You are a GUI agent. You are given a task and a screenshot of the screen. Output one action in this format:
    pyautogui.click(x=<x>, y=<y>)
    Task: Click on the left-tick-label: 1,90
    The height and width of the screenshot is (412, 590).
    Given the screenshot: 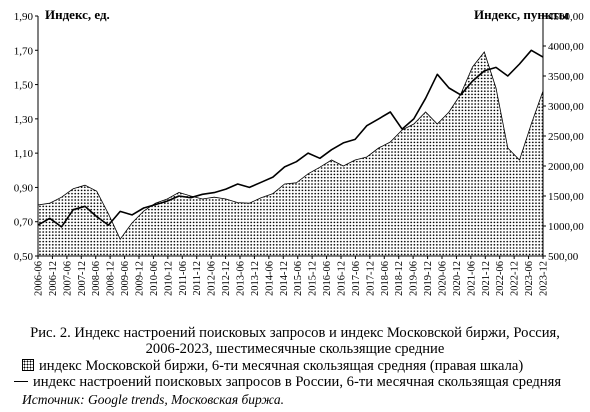 What is the action you would take?
    pyautogui.click(x=24, y=17)
    